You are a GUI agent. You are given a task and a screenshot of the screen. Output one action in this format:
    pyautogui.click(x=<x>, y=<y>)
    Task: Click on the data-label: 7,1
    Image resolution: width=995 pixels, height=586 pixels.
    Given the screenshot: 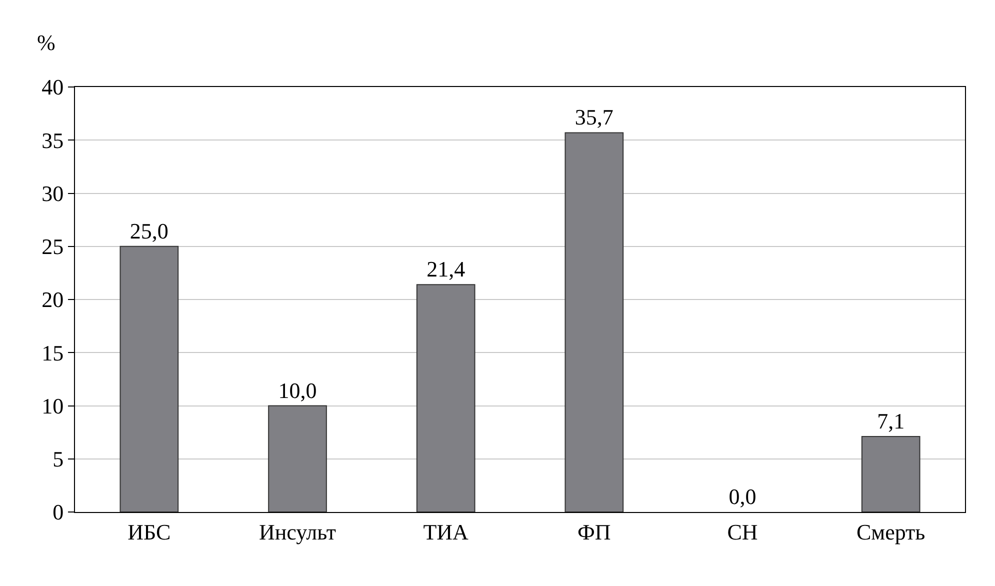 What is the action you would take?
    pyautogui.click(x=891, y=421)
    